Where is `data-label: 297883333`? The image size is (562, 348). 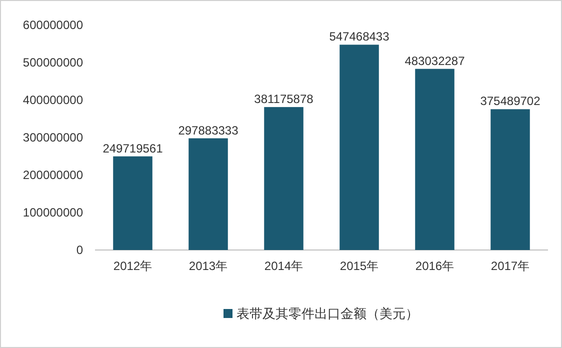 data-label: 297883333 is located at coordinates (208, 130).